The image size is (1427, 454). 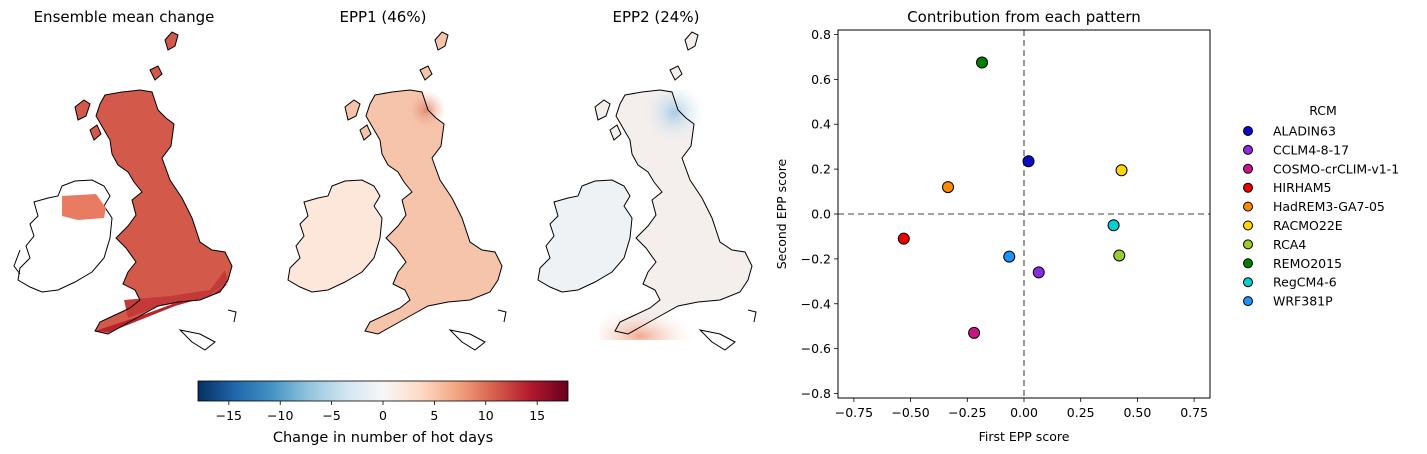 I want to click on colorbar-ticks: −15 −10 −5 0 5 10 15, so click(x=380, y=412).